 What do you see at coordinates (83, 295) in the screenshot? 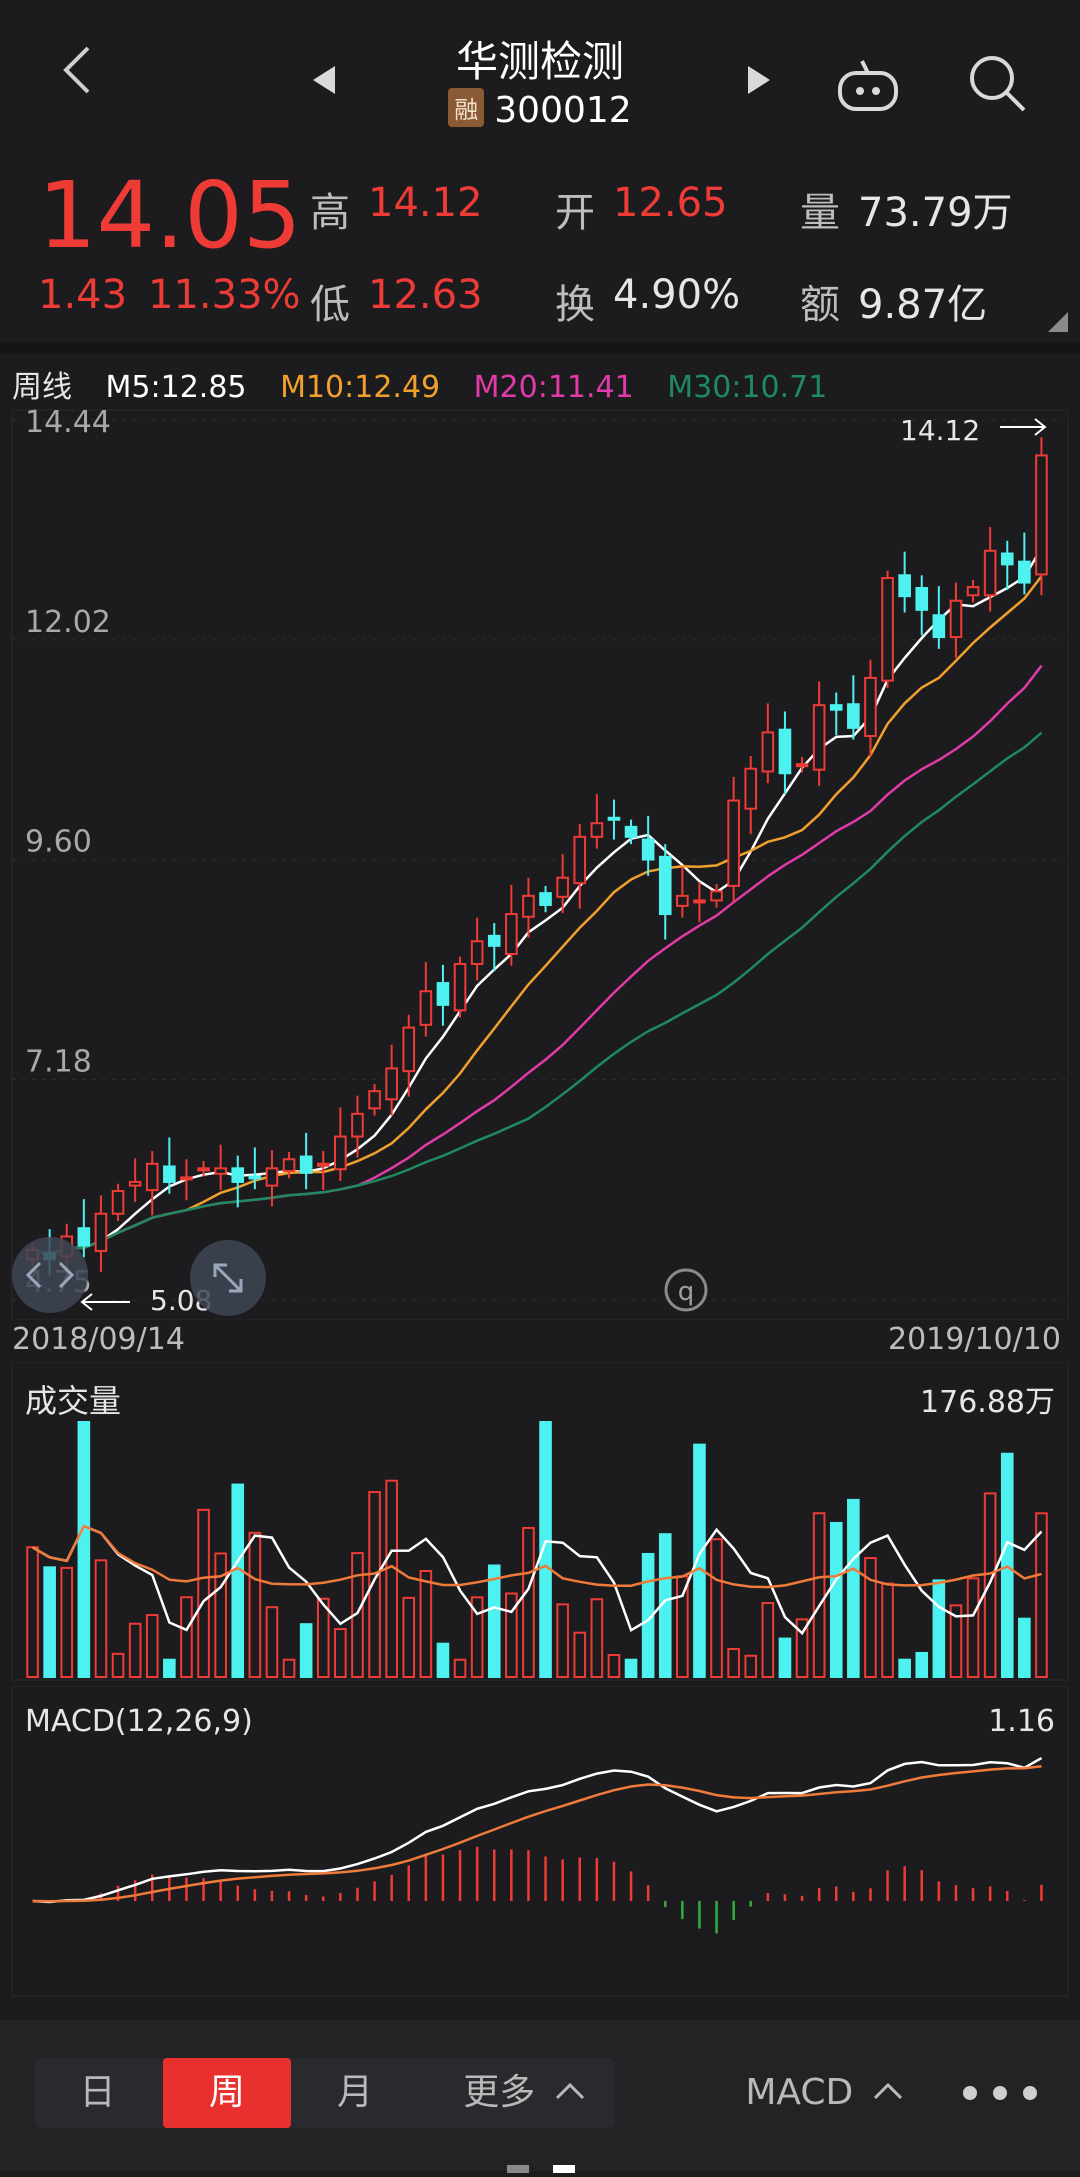
I see `price-change: 1.43` at bounding box center [83, 295].